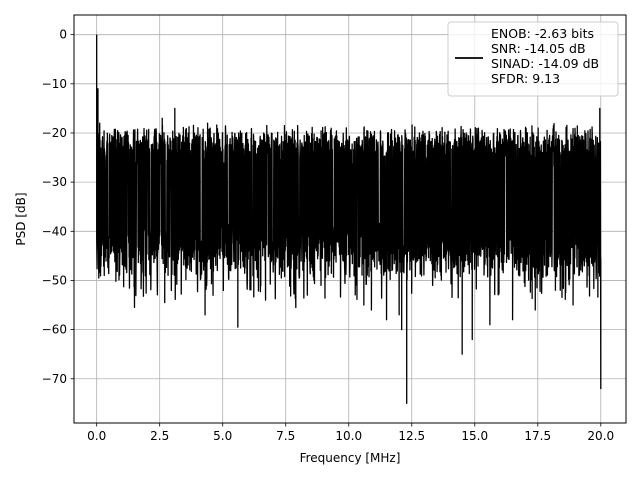  I want to click on y-ticks: 0 −10 −20 −30 −40 −50 −60 −70, so click(58, 207).